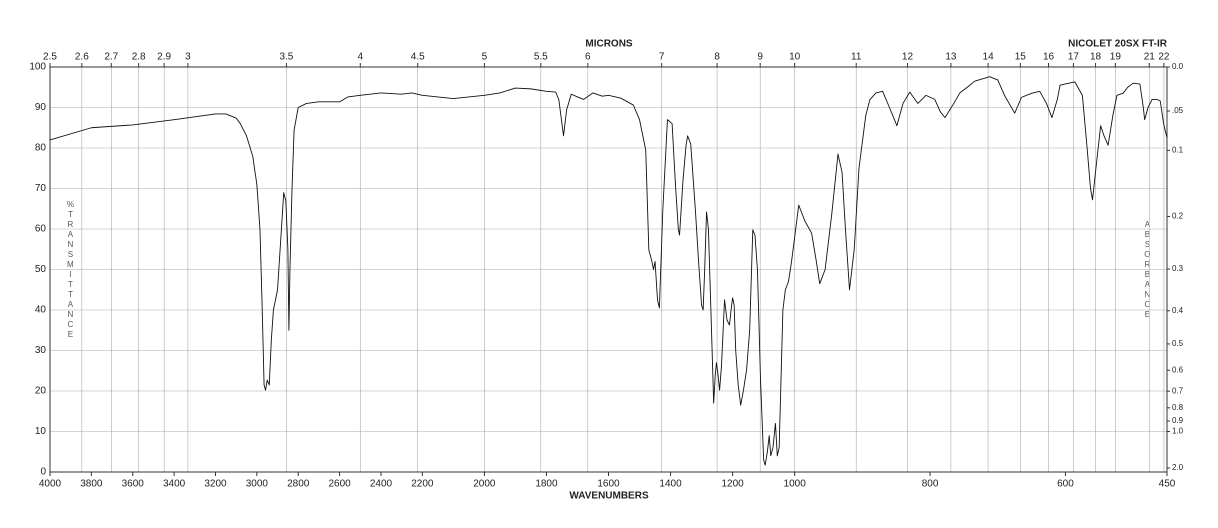  What do you see at coordinates (795, 57) in the screenshot?
I see `x2-tick-label: 10` at bounding box center [795, 57].